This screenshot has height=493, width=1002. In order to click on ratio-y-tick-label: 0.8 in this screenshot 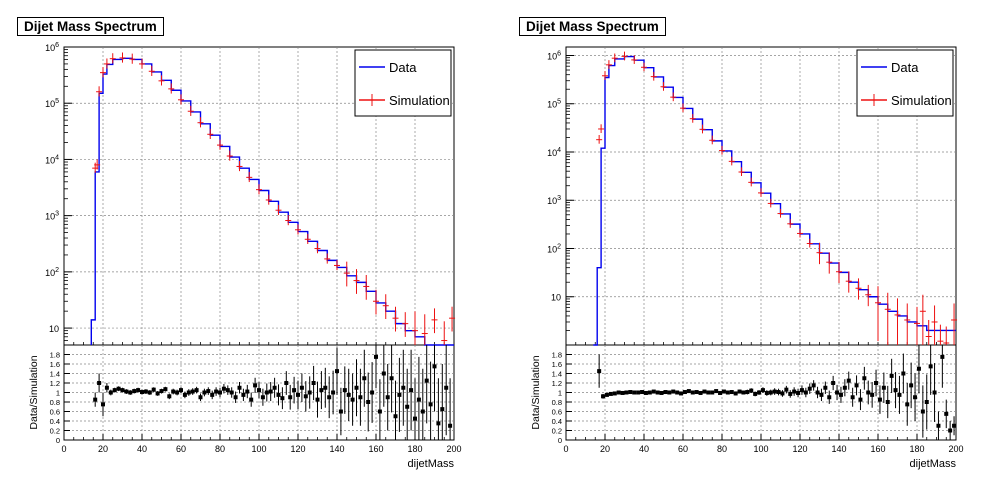, I will do `click(557, 402)`.